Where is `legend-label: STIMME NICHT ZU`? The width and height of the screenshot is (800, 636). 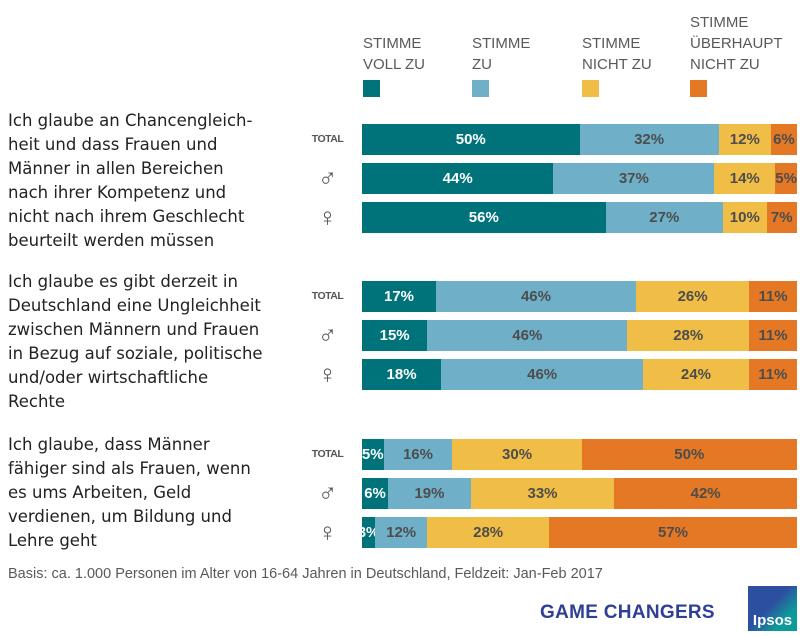
legend-label: STIMME NICHT ZU is located at coordinates (617, 54).